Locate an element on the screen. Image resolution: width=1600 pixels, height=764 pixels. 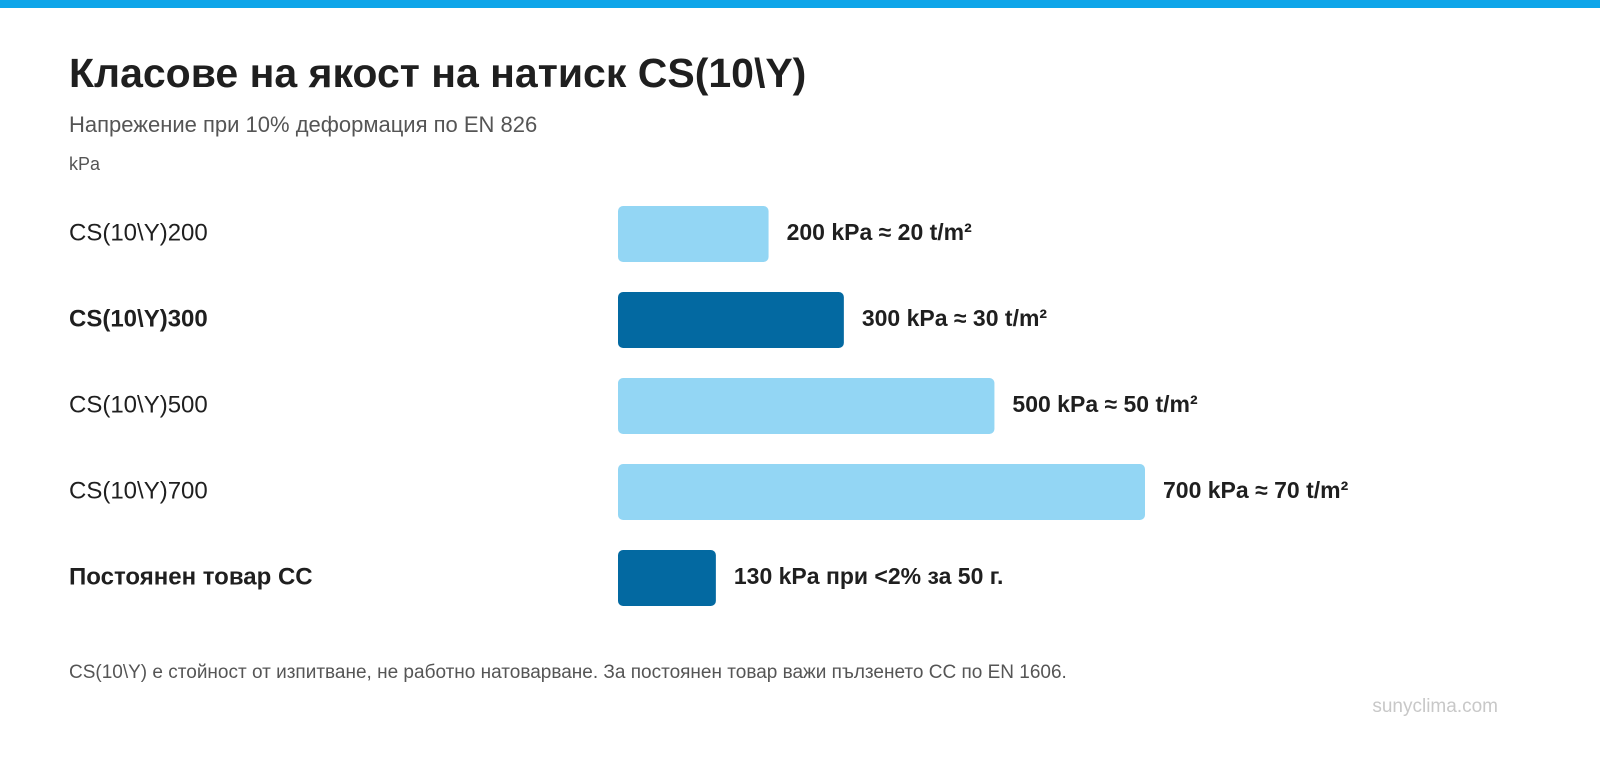
chart-title: Класове на якост на натиск CS(10\Y) is located at coordinates (437, 73).